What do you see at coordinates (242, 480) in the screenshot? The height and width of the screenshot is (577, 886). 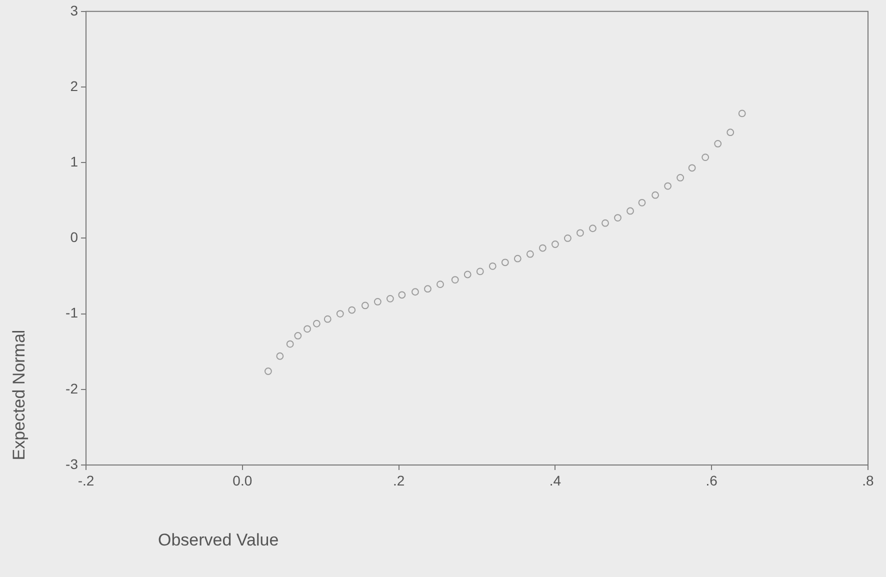 I see `x-tick-label: 0.0` at bounding box center [242, 480].